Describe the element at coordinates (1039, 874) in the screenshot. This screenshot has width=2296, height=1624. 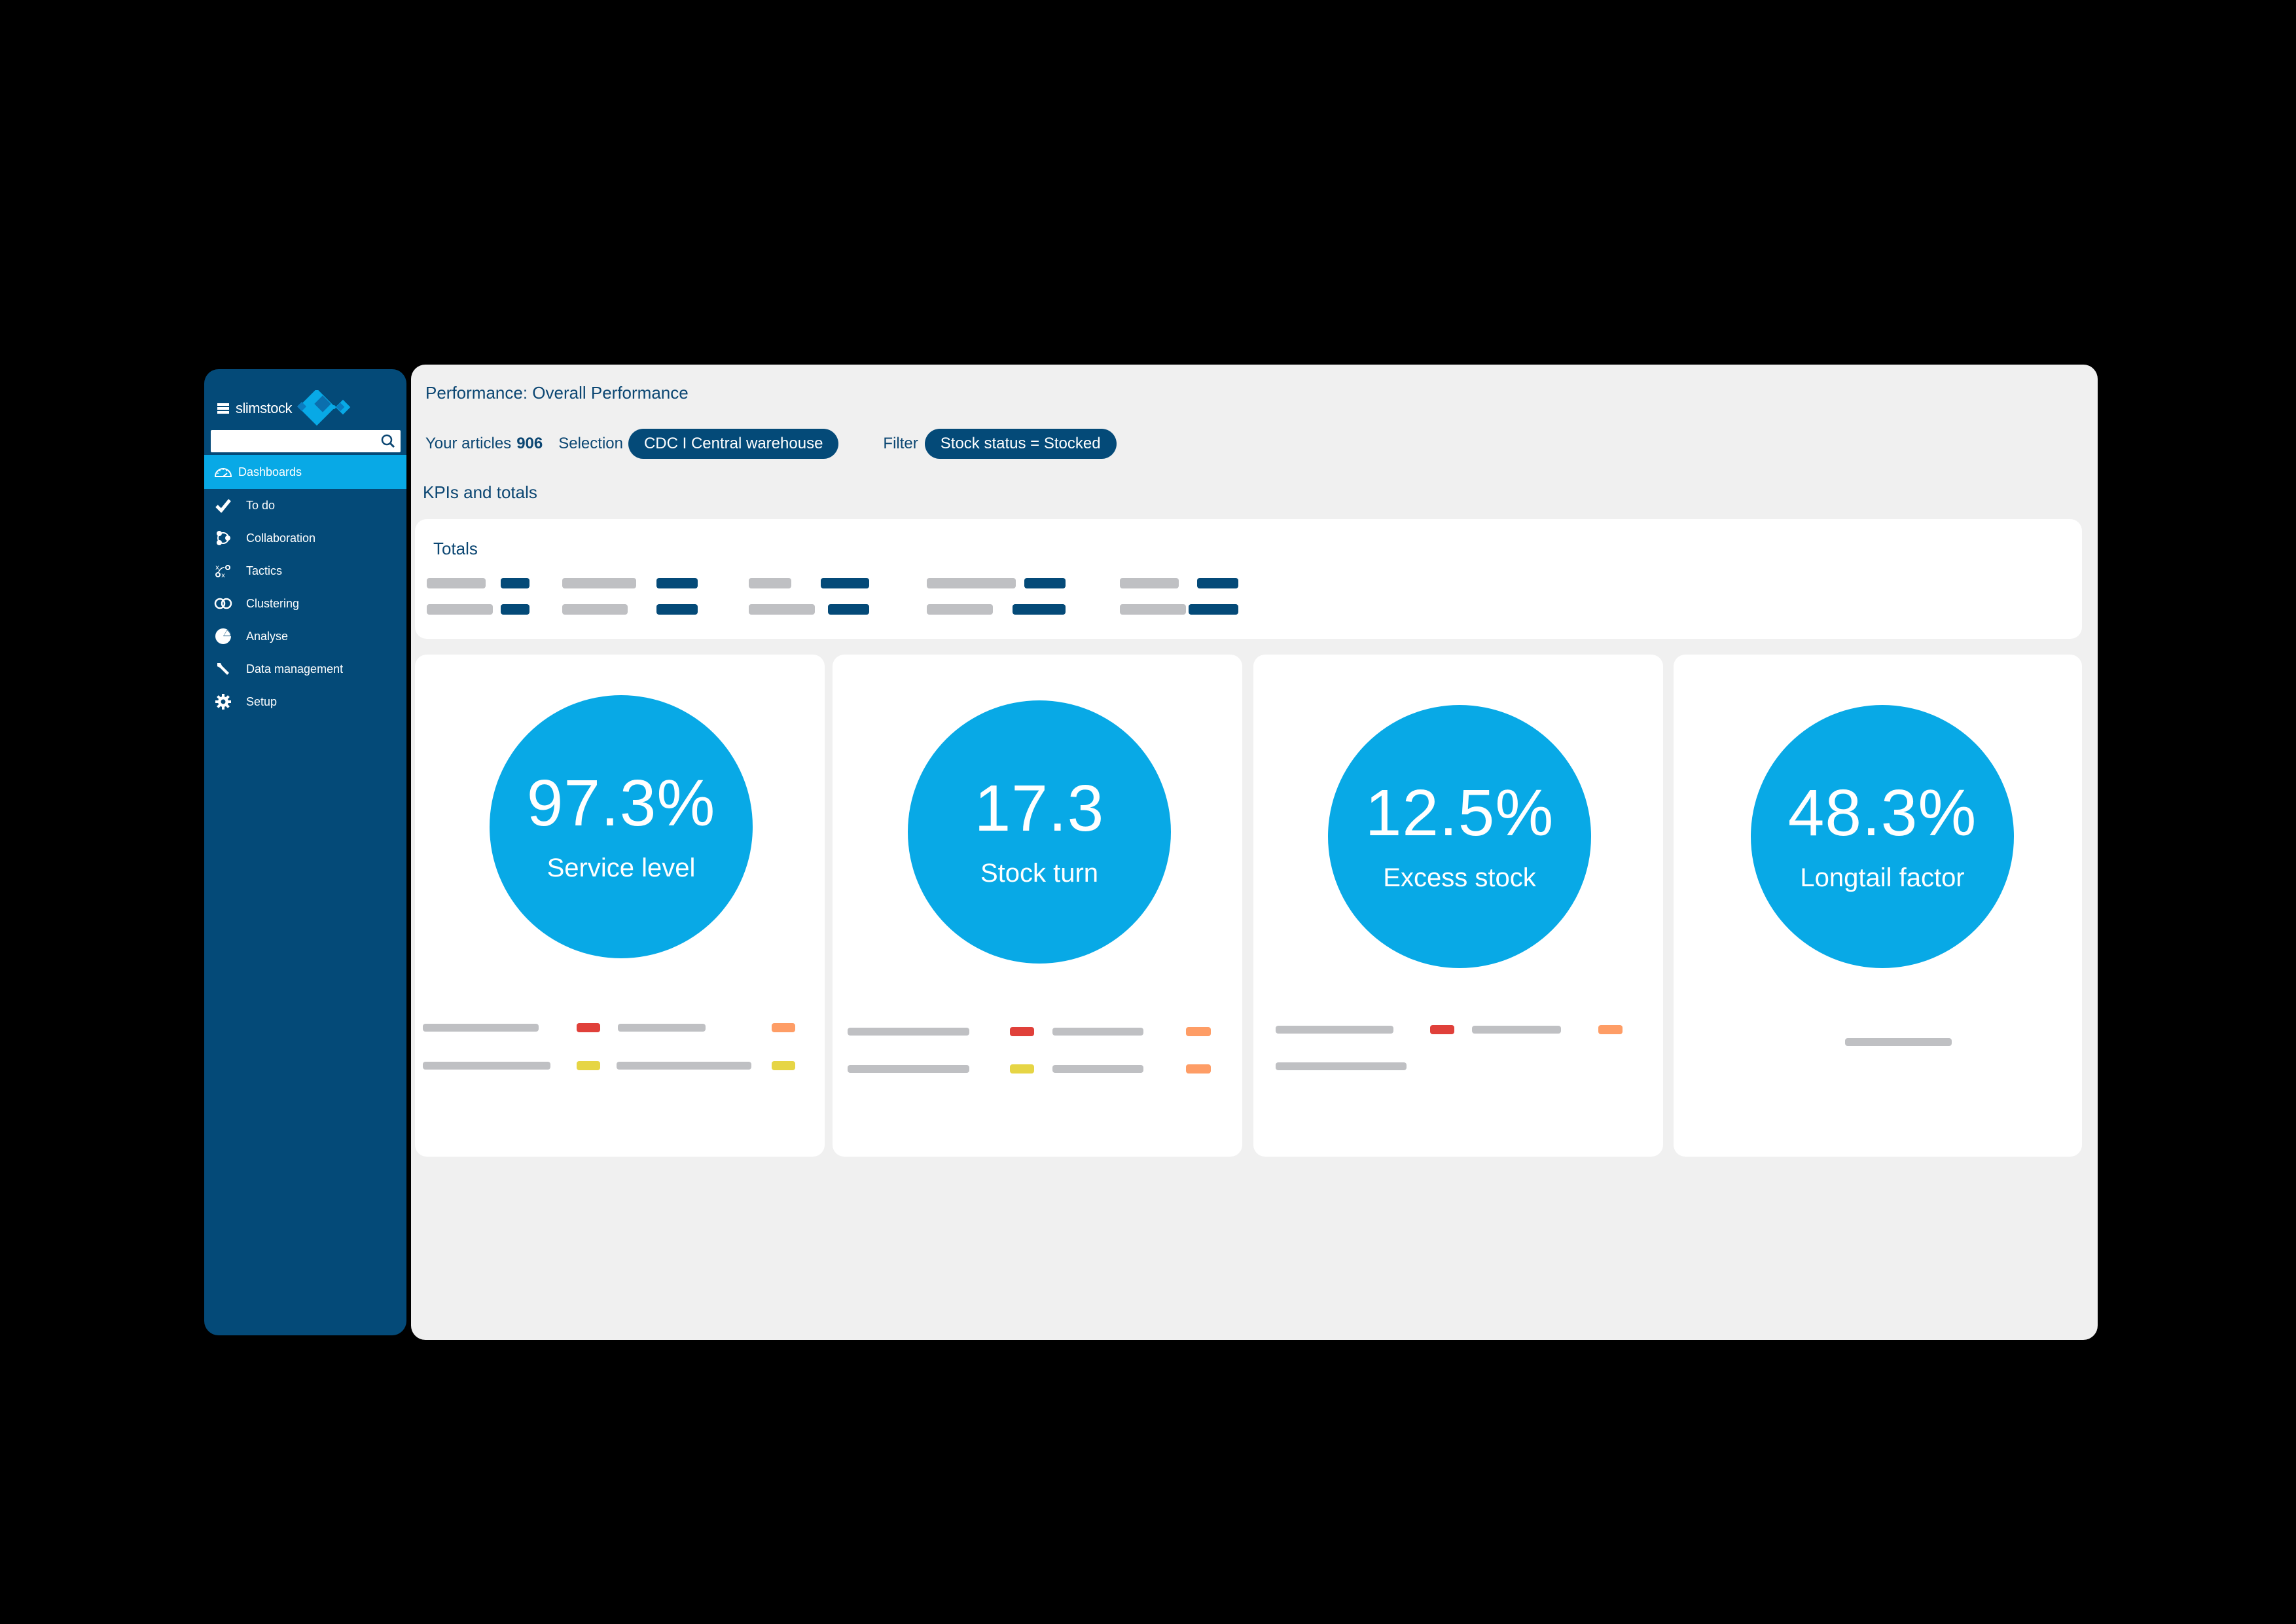
I see `kpi-label: Stock turn` at that location.